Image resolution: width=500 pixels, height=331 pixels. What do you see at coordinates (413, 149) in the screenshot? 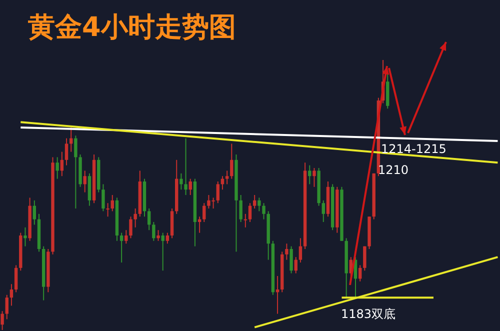
I see `annotation: 1214-1215` at bounding box center [413, 149].